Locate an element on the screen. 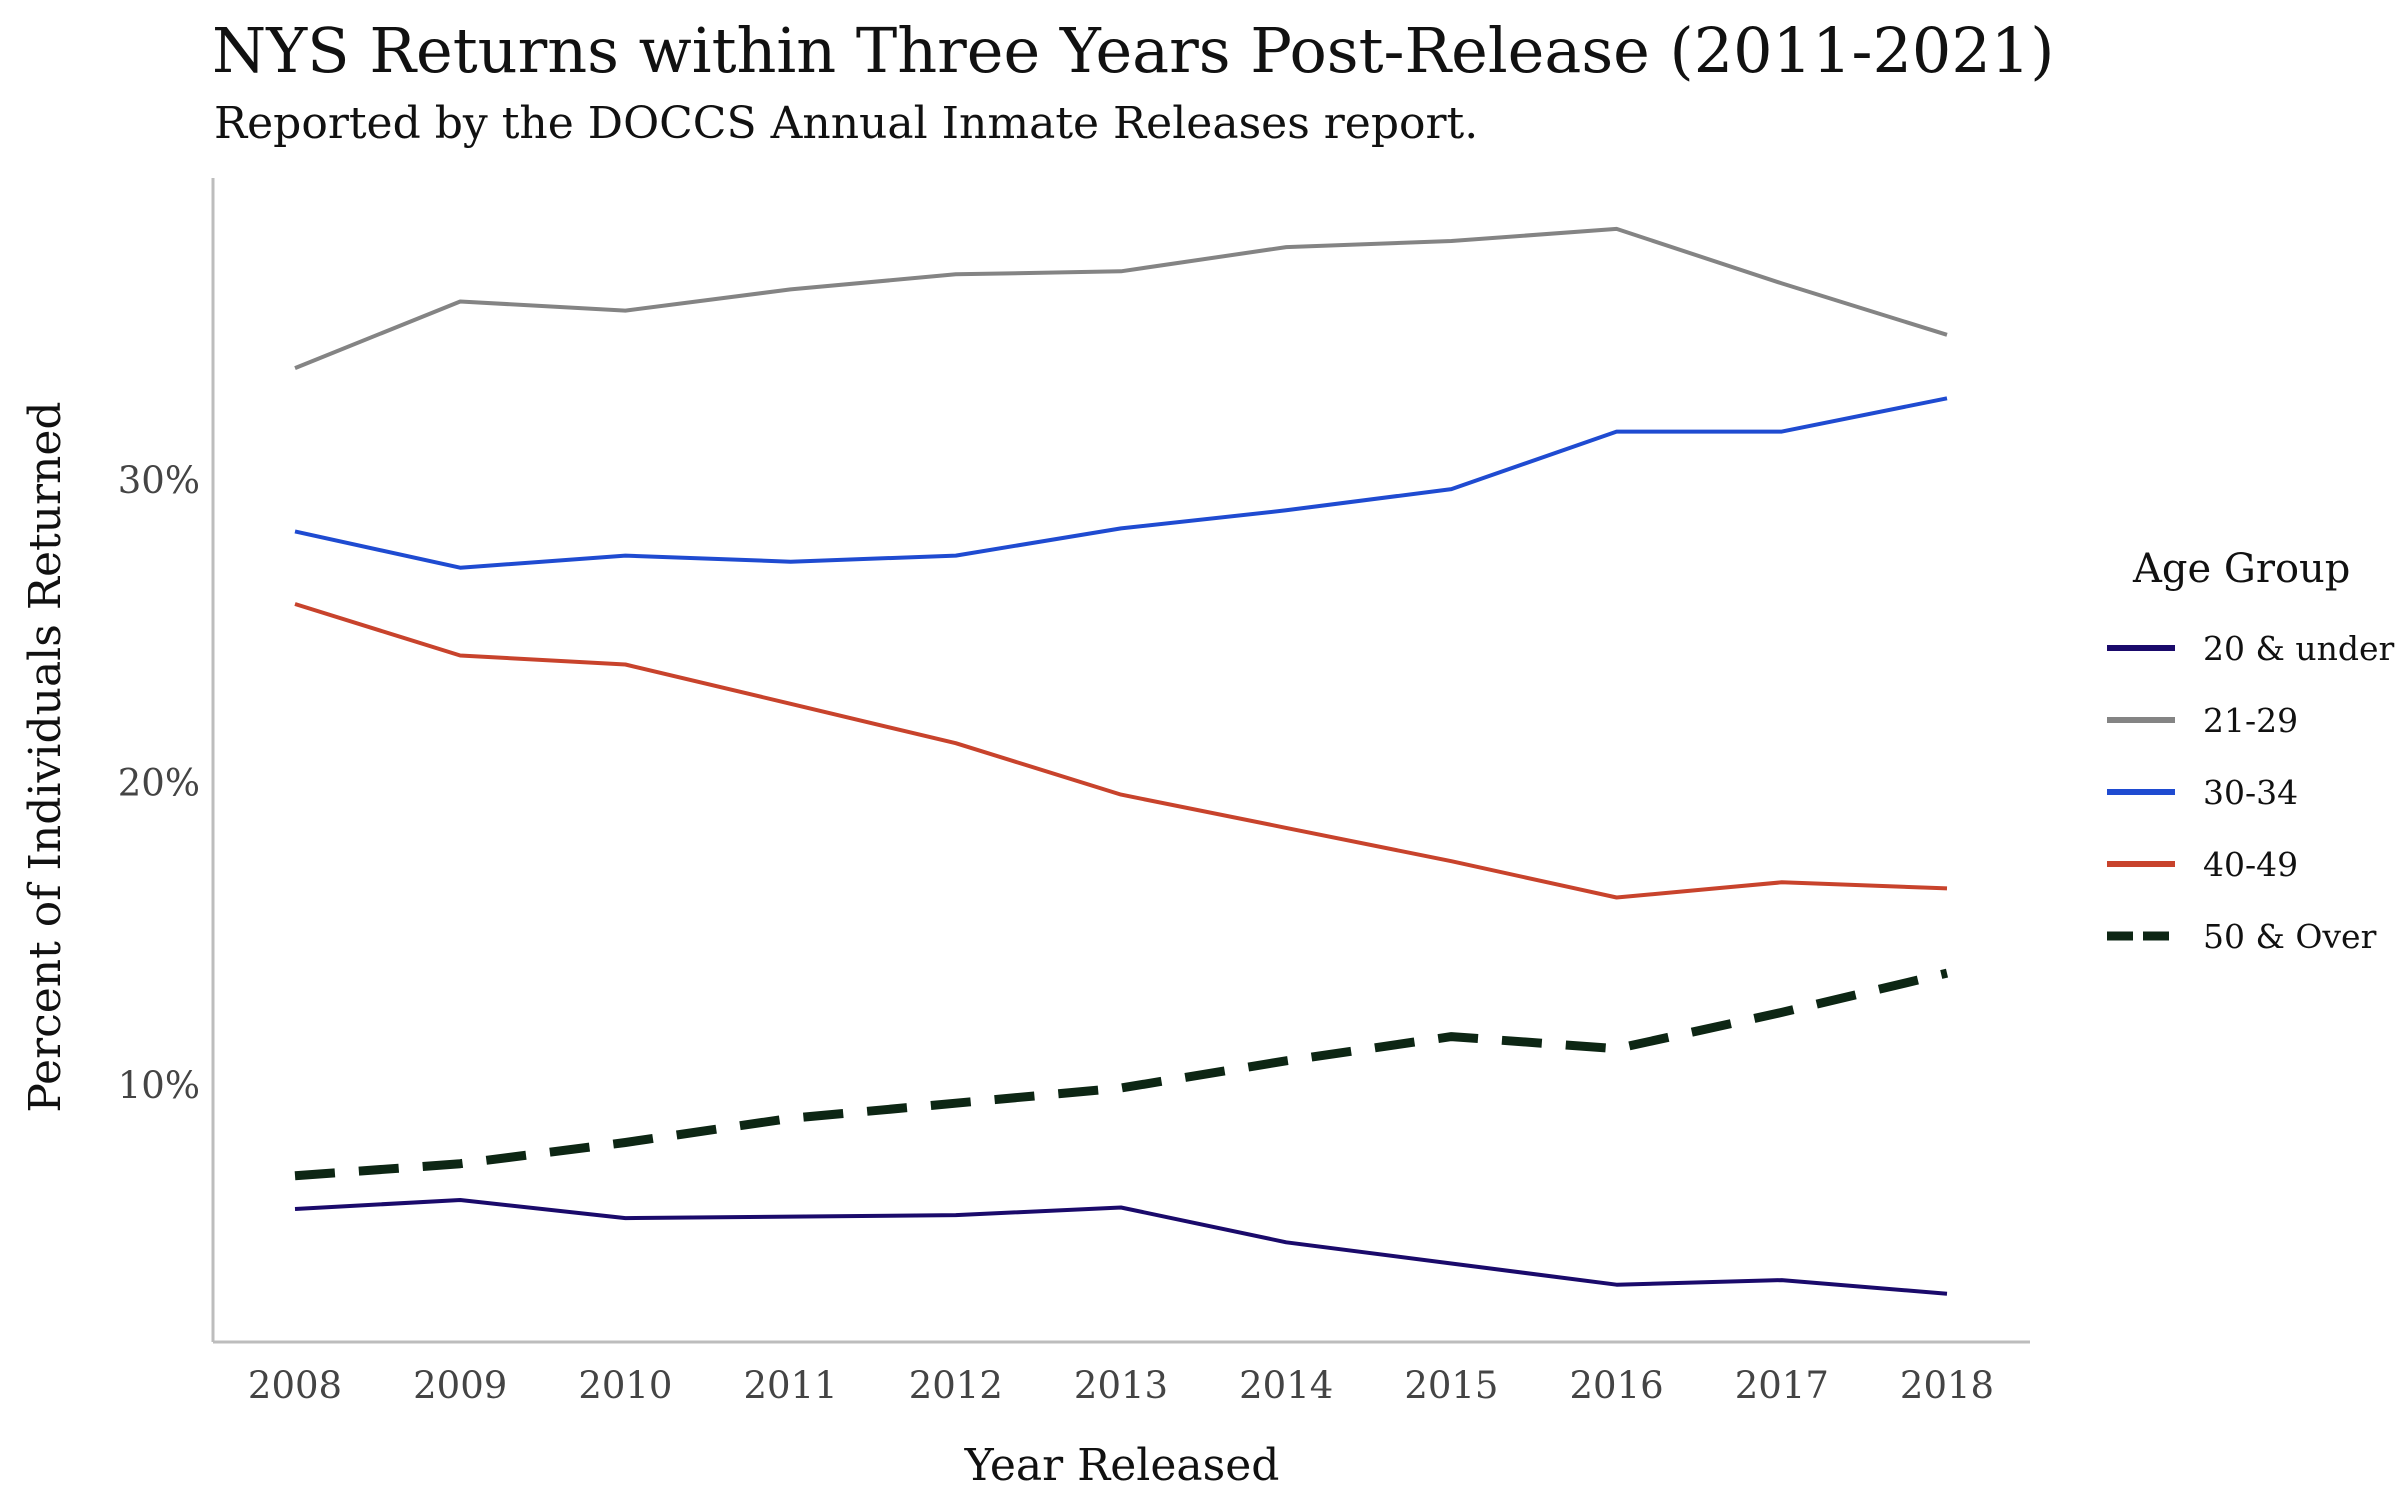  y-tick-labels: 10% 20% 30% is located at coordinates (159, 783).